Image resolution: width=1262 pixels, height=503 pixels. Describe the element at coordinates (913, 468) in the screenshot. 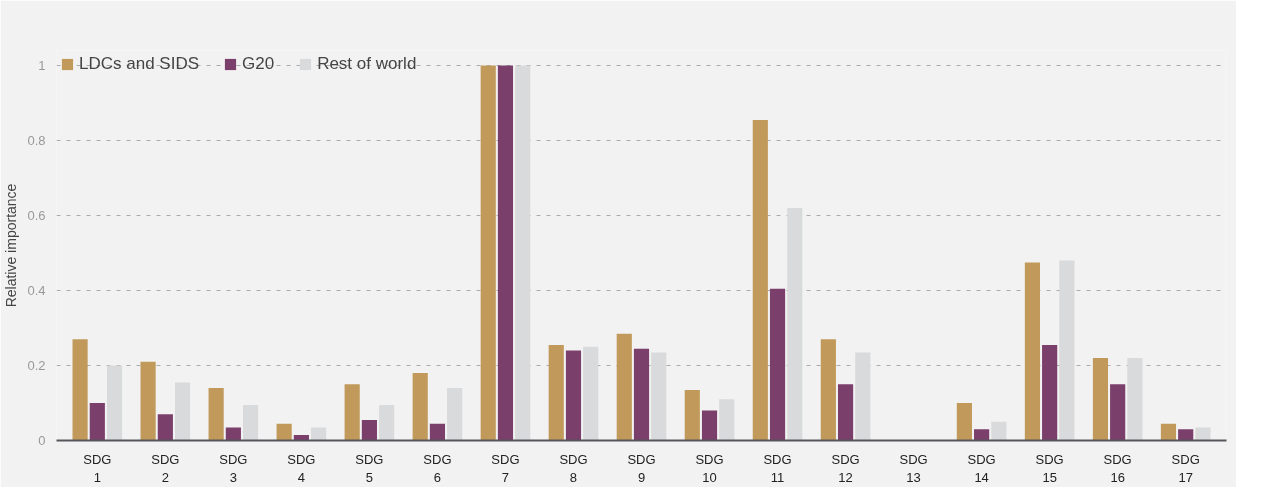

I see `x-tick-label: SDG 13` at that location.